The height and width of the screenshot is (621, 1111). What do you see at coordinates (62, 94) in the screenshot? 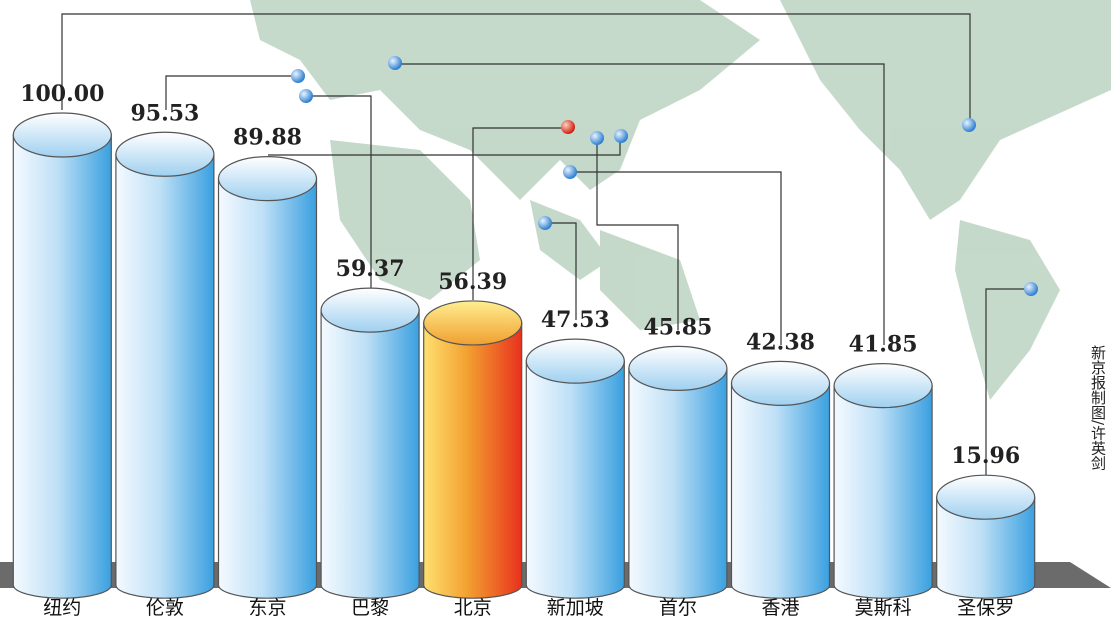
I see `value-label: 100.00` at bounding box center [62, 94].